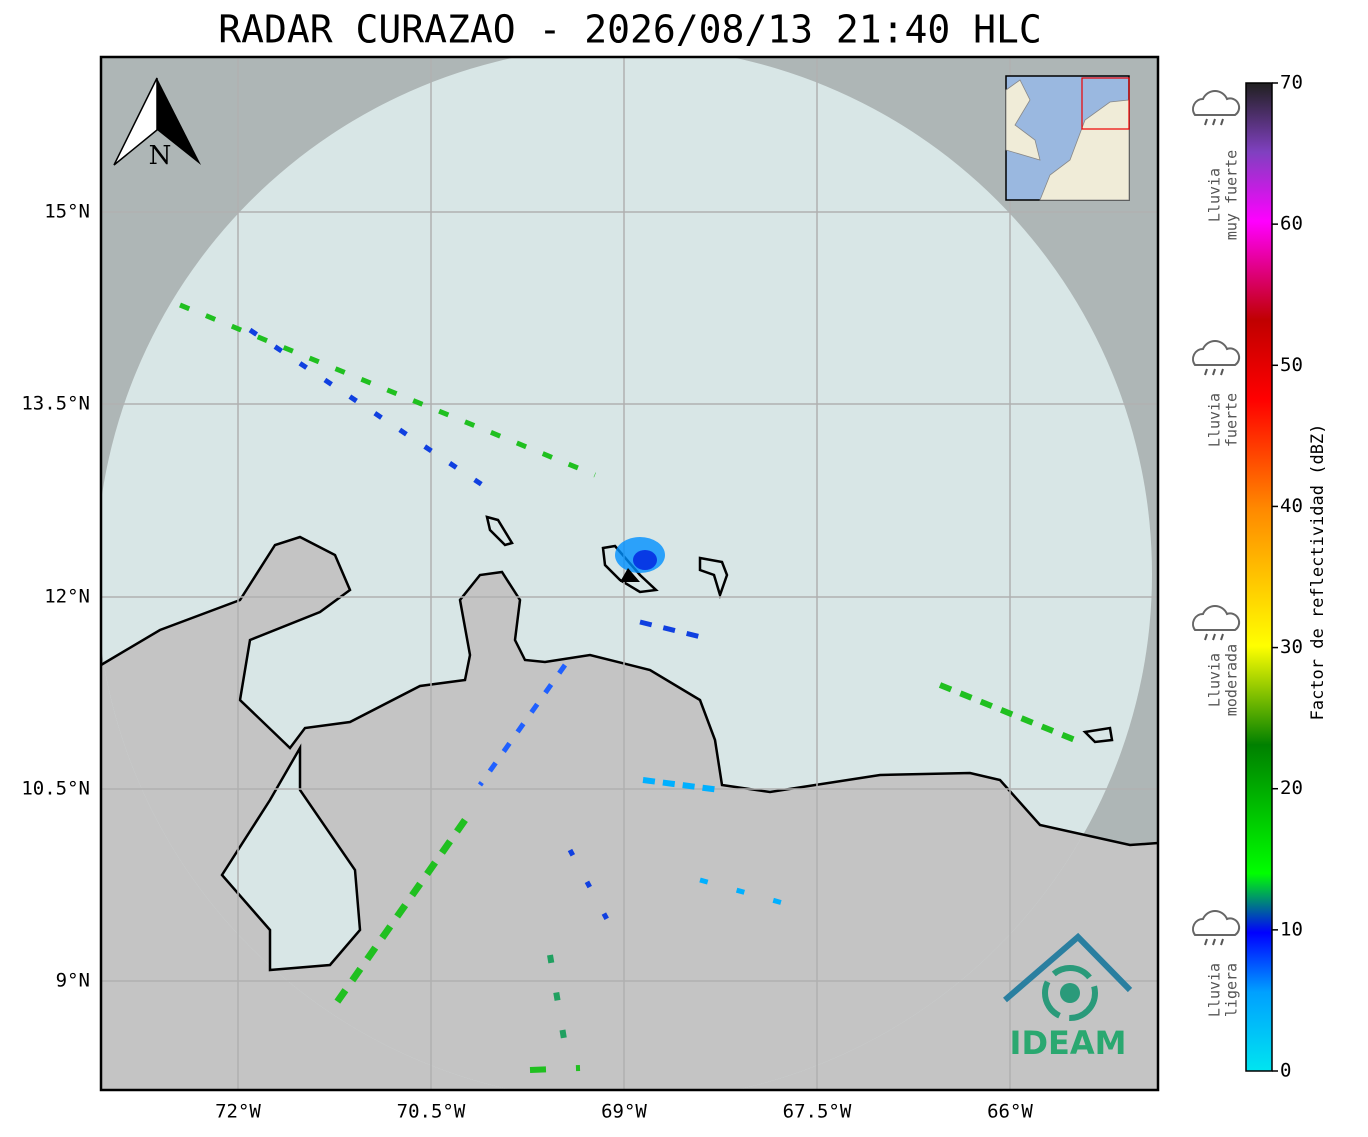 This screenshot has height=1137, width=1368. What do you see at coordinates (1291, 788) in the screenshot?
I see `colorbar-tick-label: 20` at bounding box center [1291, 788].